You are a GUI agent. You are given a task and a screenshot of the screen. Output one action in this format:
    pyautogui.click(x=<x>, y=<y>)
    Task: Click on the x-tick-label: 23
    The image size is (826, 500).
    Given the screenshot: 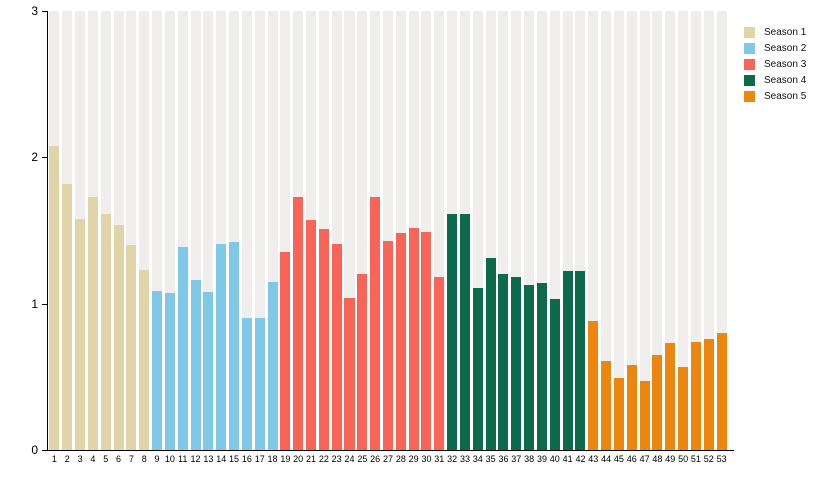 What is the action you would take?
    pyautogui.click(x=336, y=459)
    